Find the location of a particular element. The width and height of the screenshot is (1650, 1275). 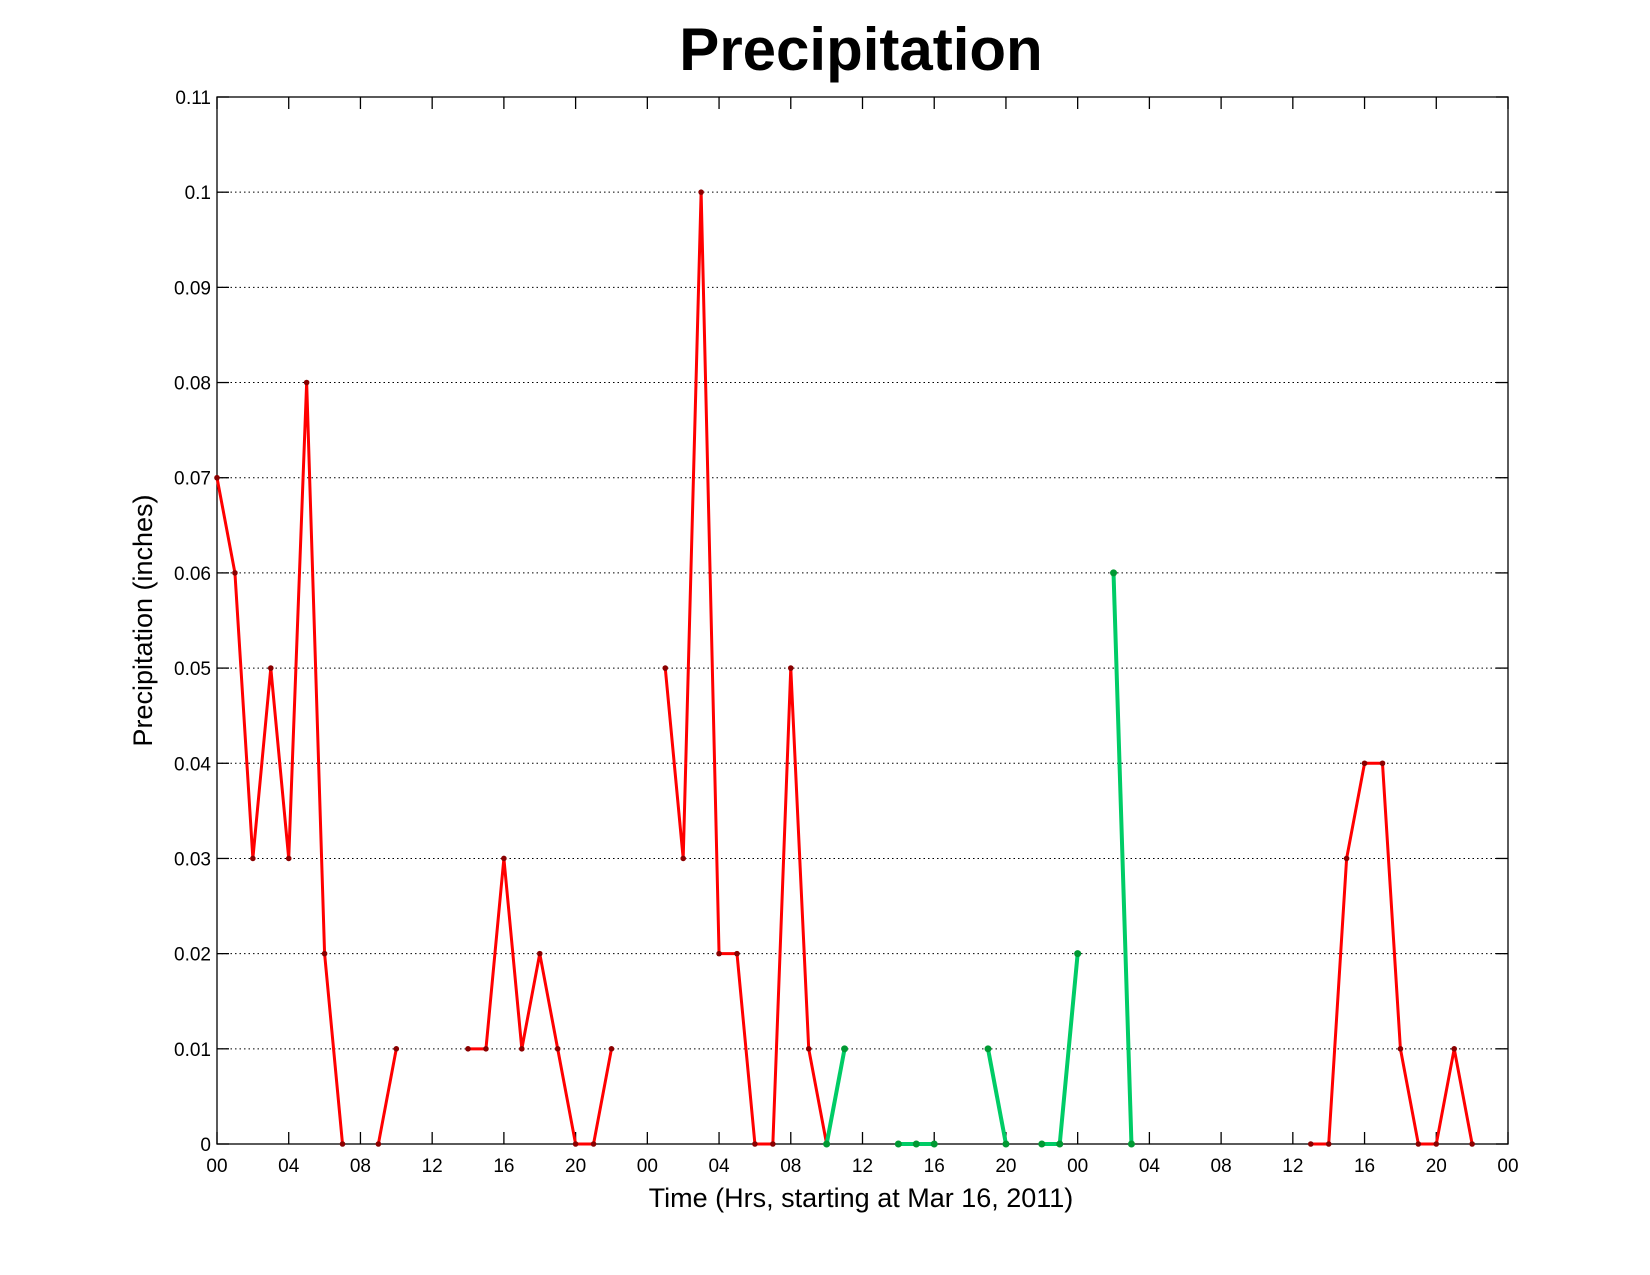

y-tick-label: 0.07 is located at coordinates (192, 479).